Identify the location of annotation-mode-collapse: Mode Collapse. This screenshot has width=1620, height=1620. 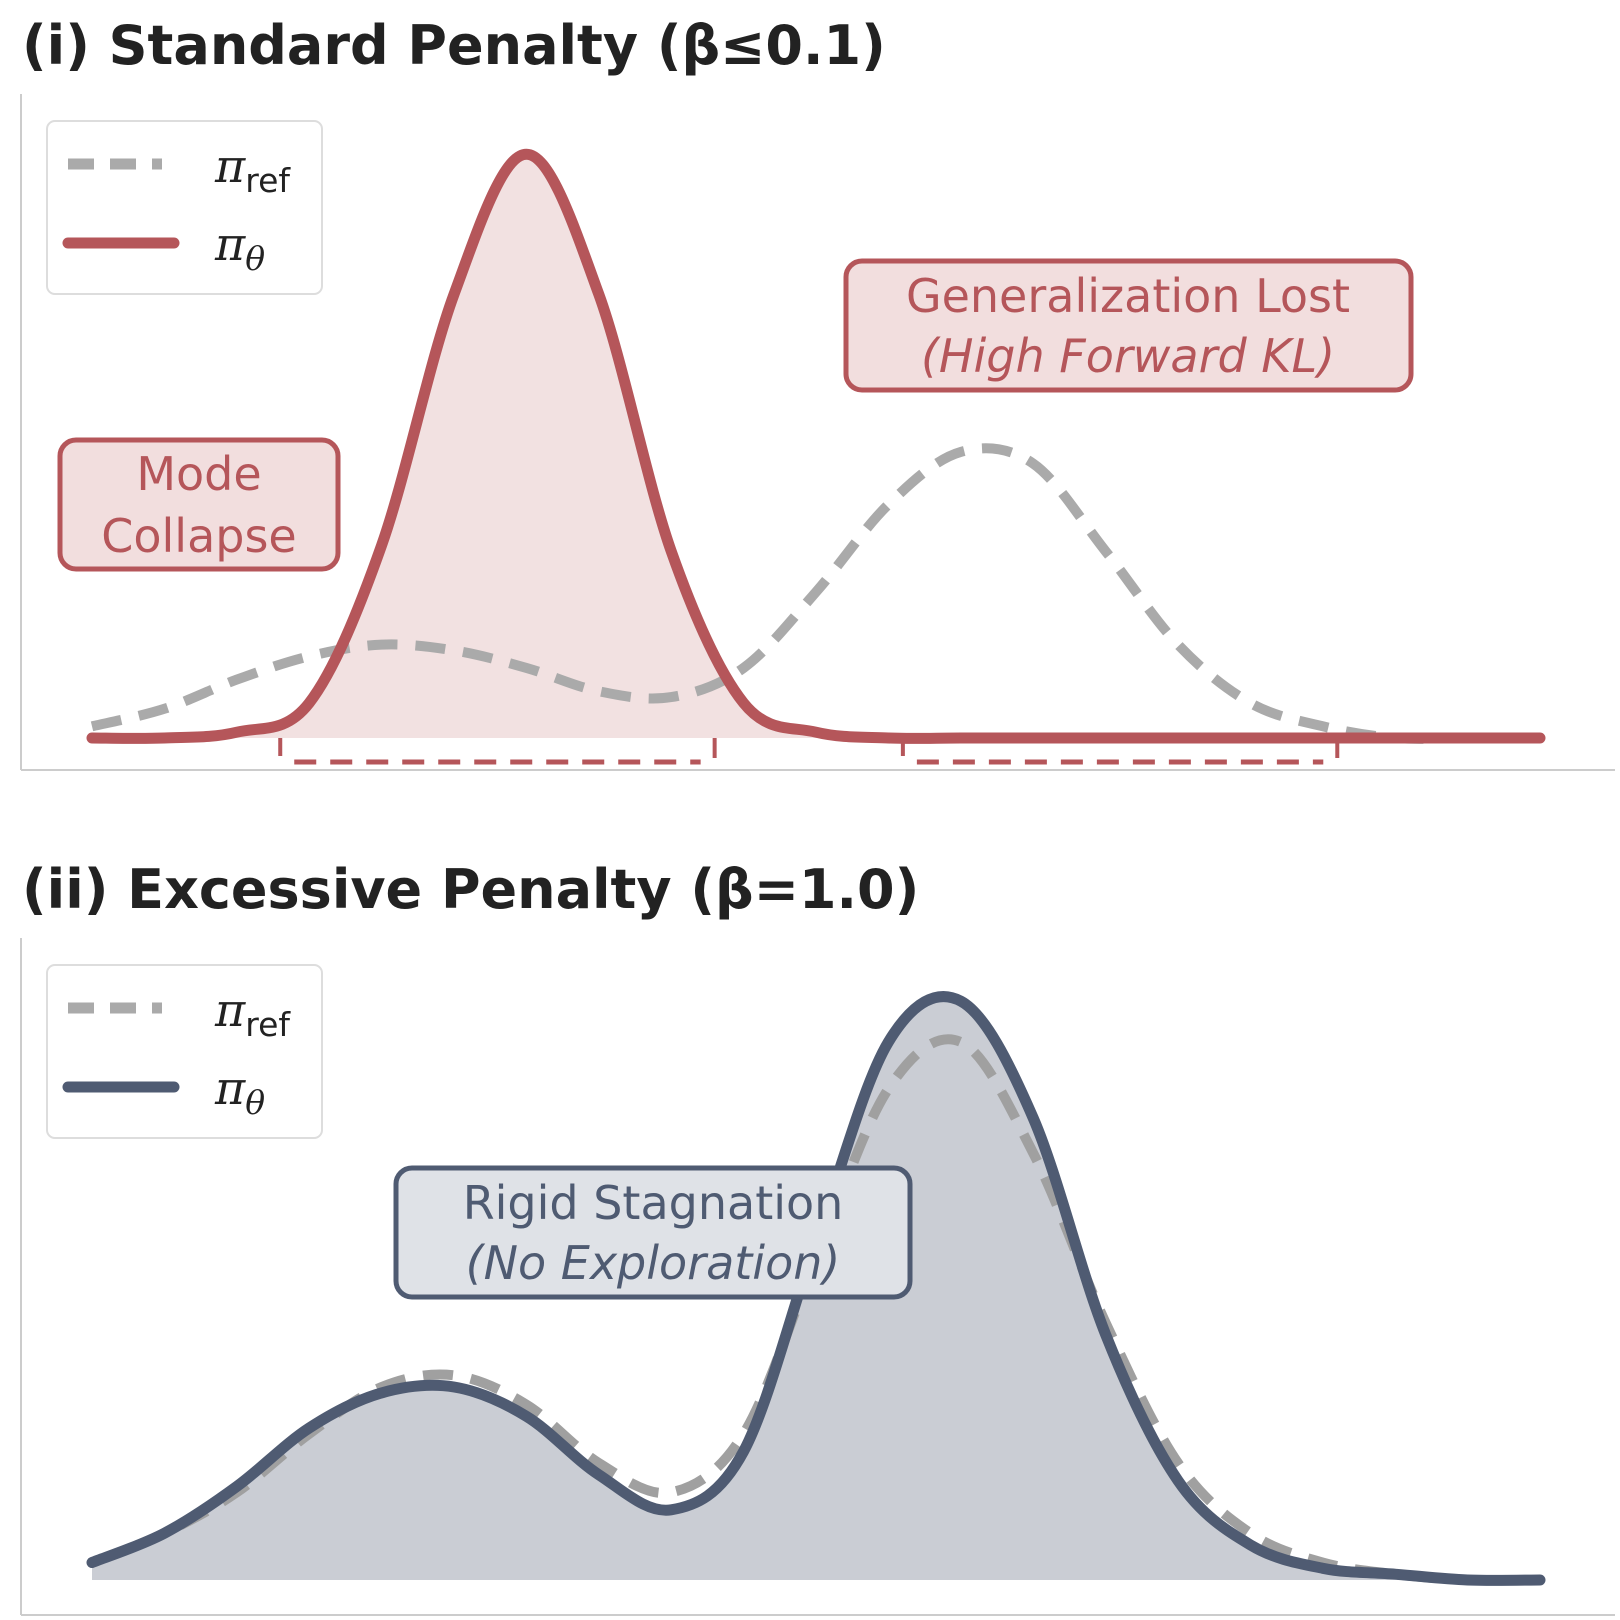
(199, 504).